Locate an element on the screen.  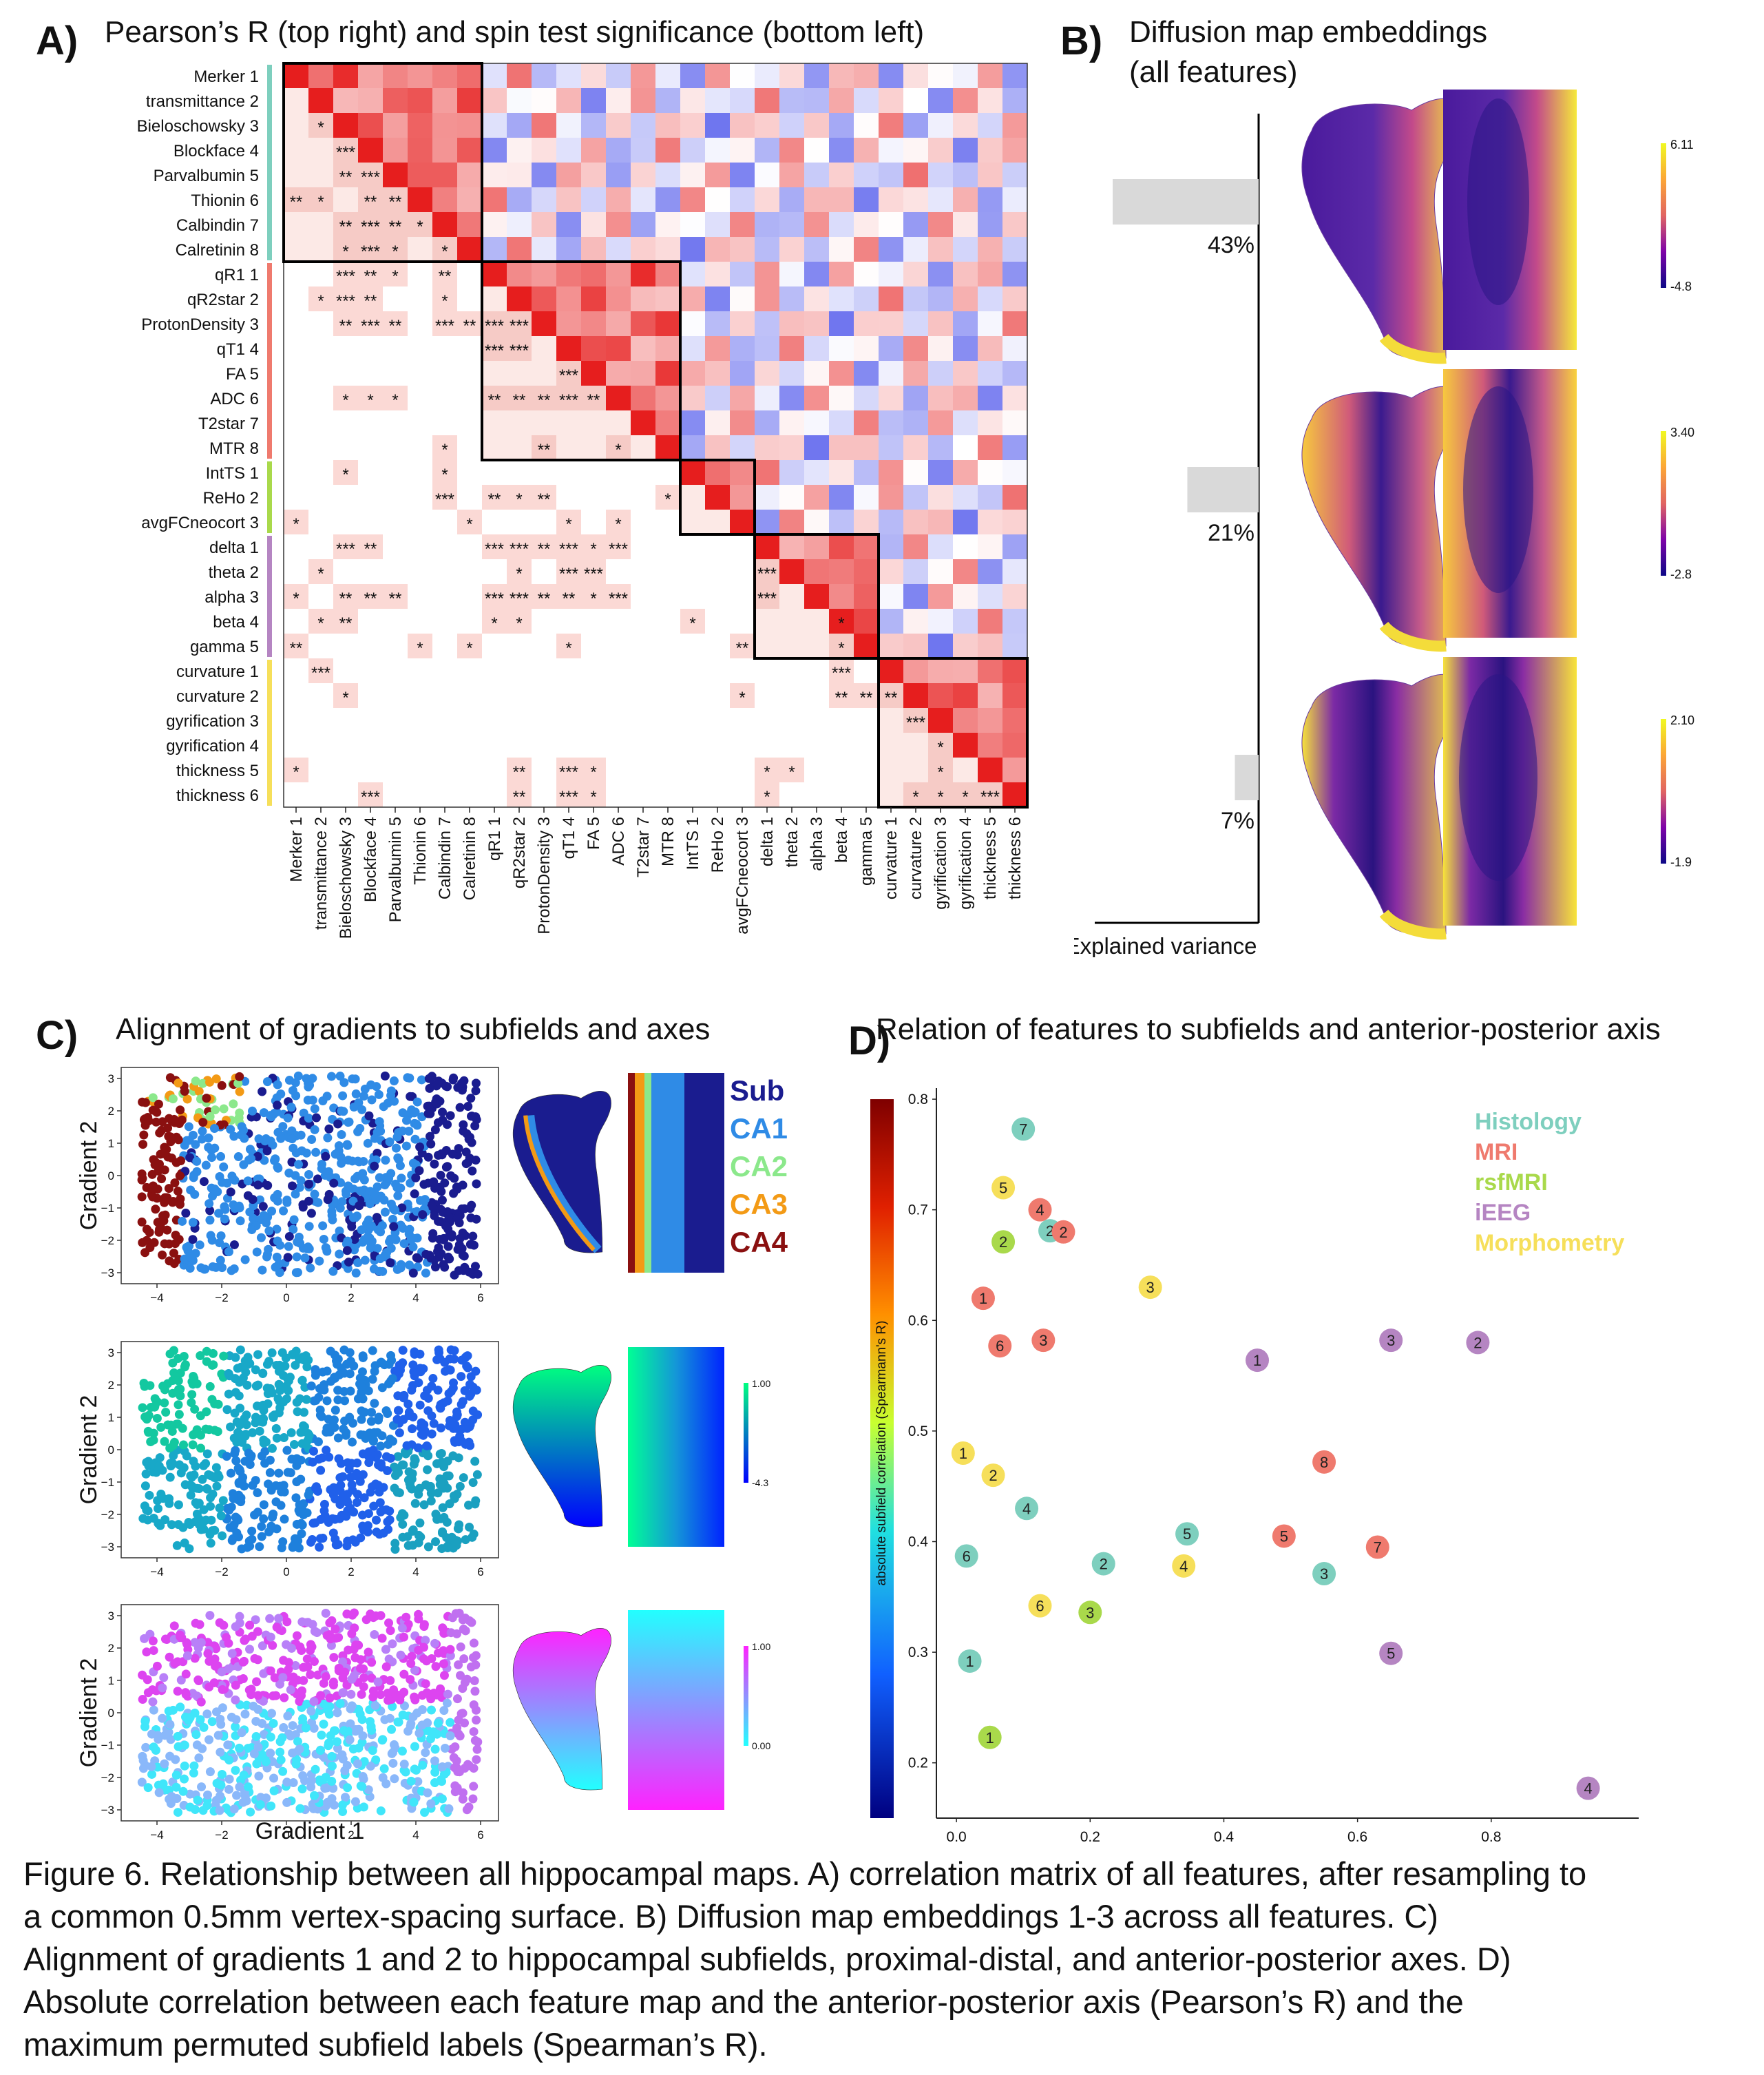
colorbar-min: -2.8 is located at coordinates (1681, 574).